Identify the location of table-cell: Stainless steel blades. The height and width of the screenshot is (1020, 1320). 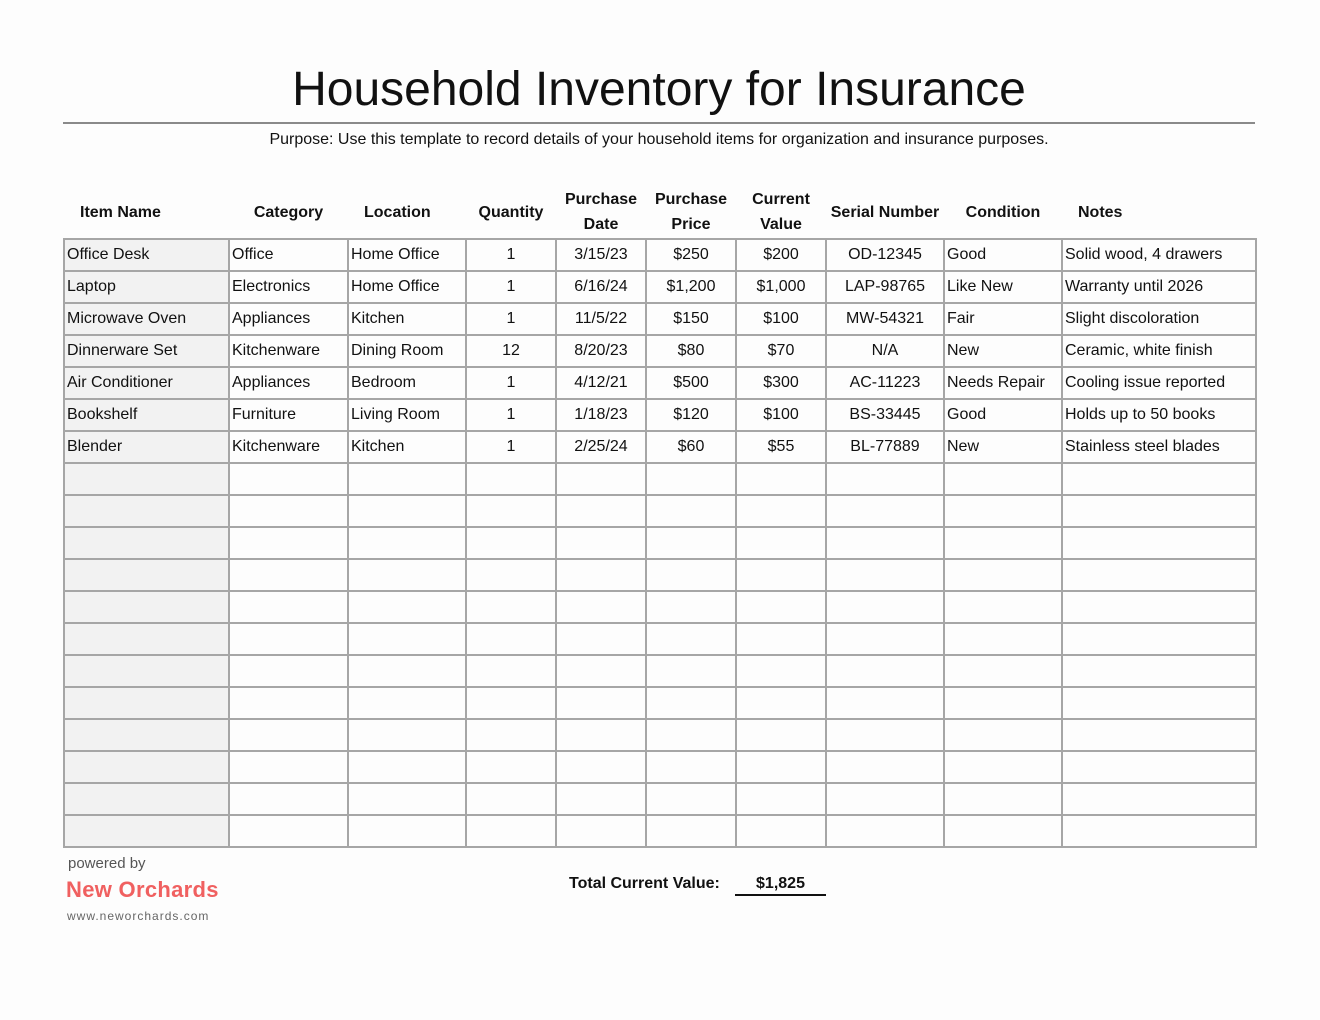
(1159, 447).